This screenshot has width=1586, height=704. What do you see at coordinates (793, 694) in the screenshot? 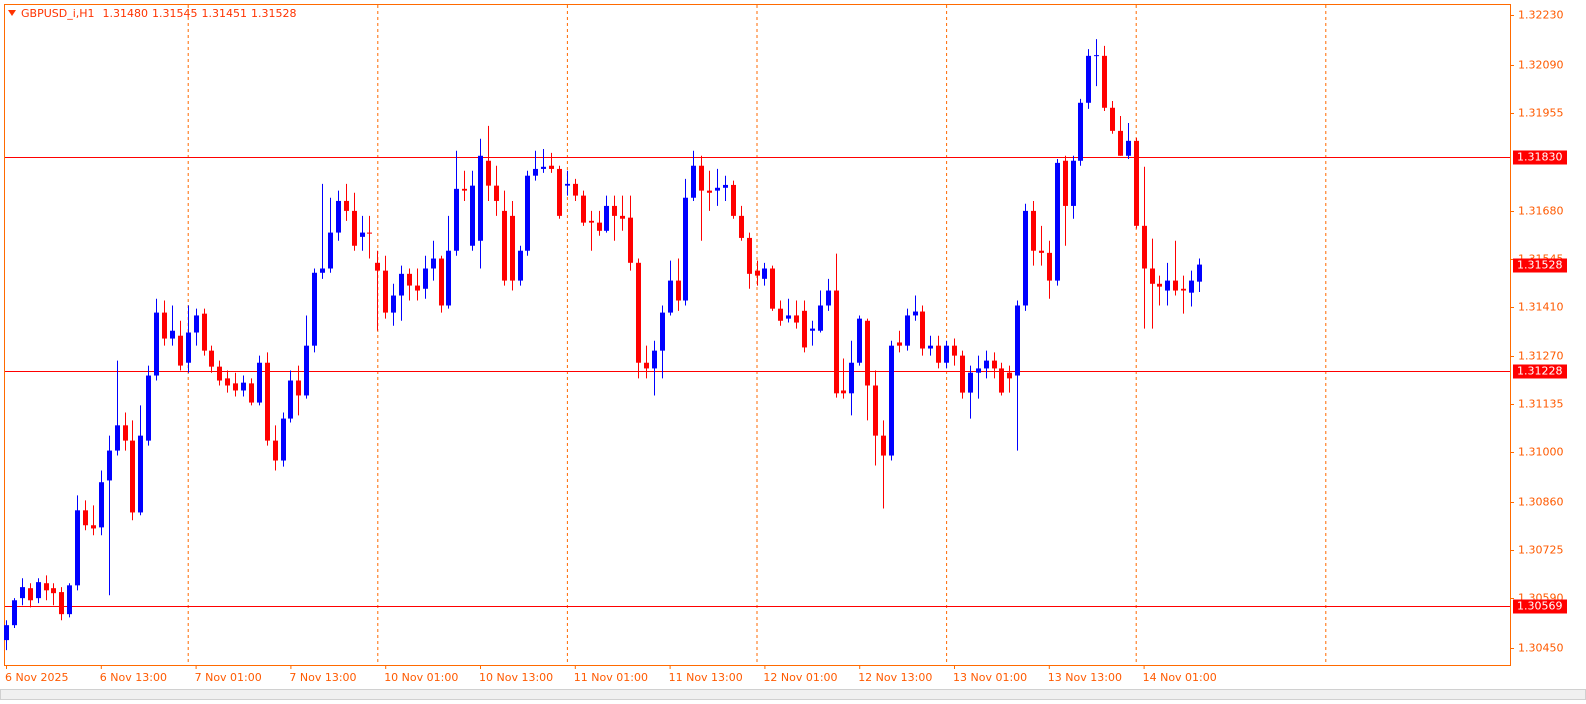
I see `status-strip` at bounding box center [793, 694].